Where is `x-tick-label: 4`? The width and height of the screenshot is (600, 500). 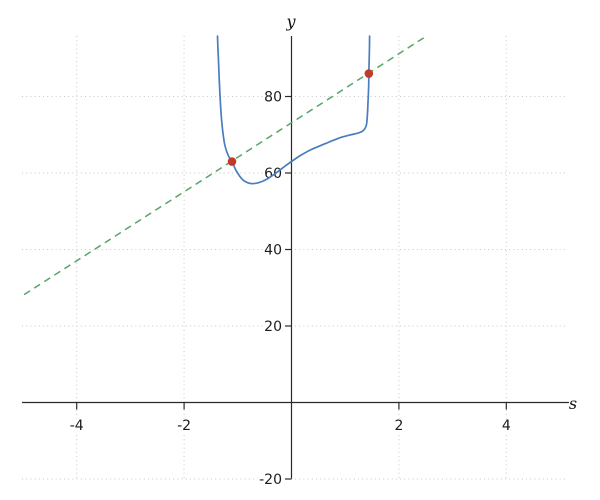
x-tick-label: 4 is located at coordinates (506, 426).